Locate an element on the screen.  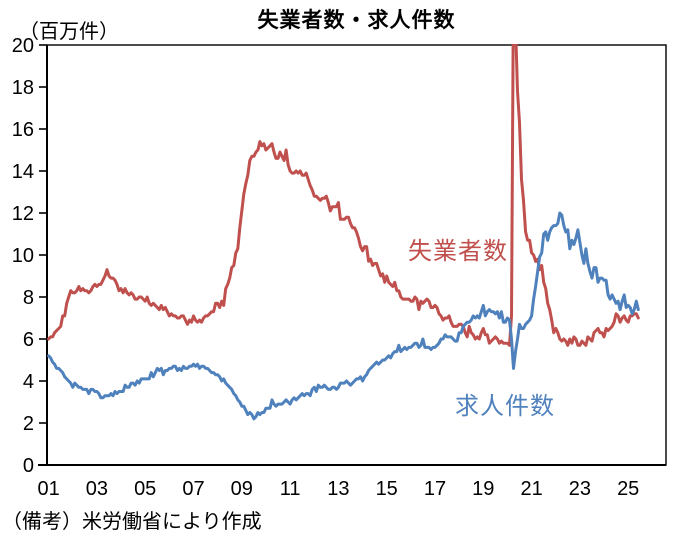
y-tick-label: 2 is located at coordinates (28, 424).